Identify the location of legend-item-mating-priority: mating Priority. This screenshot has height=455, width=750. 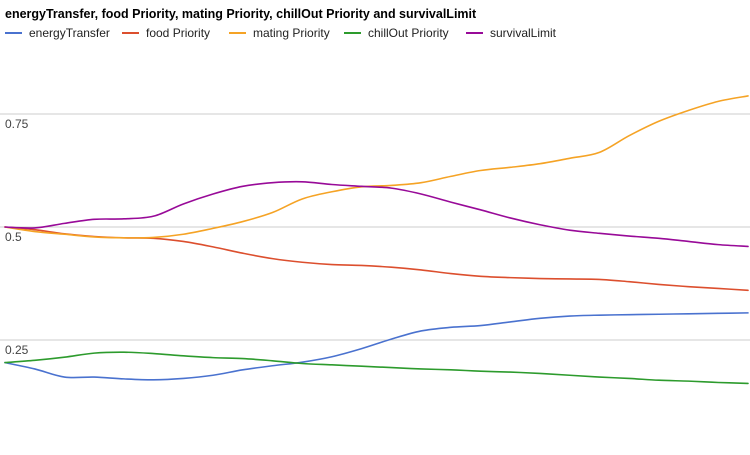
(279, 33).